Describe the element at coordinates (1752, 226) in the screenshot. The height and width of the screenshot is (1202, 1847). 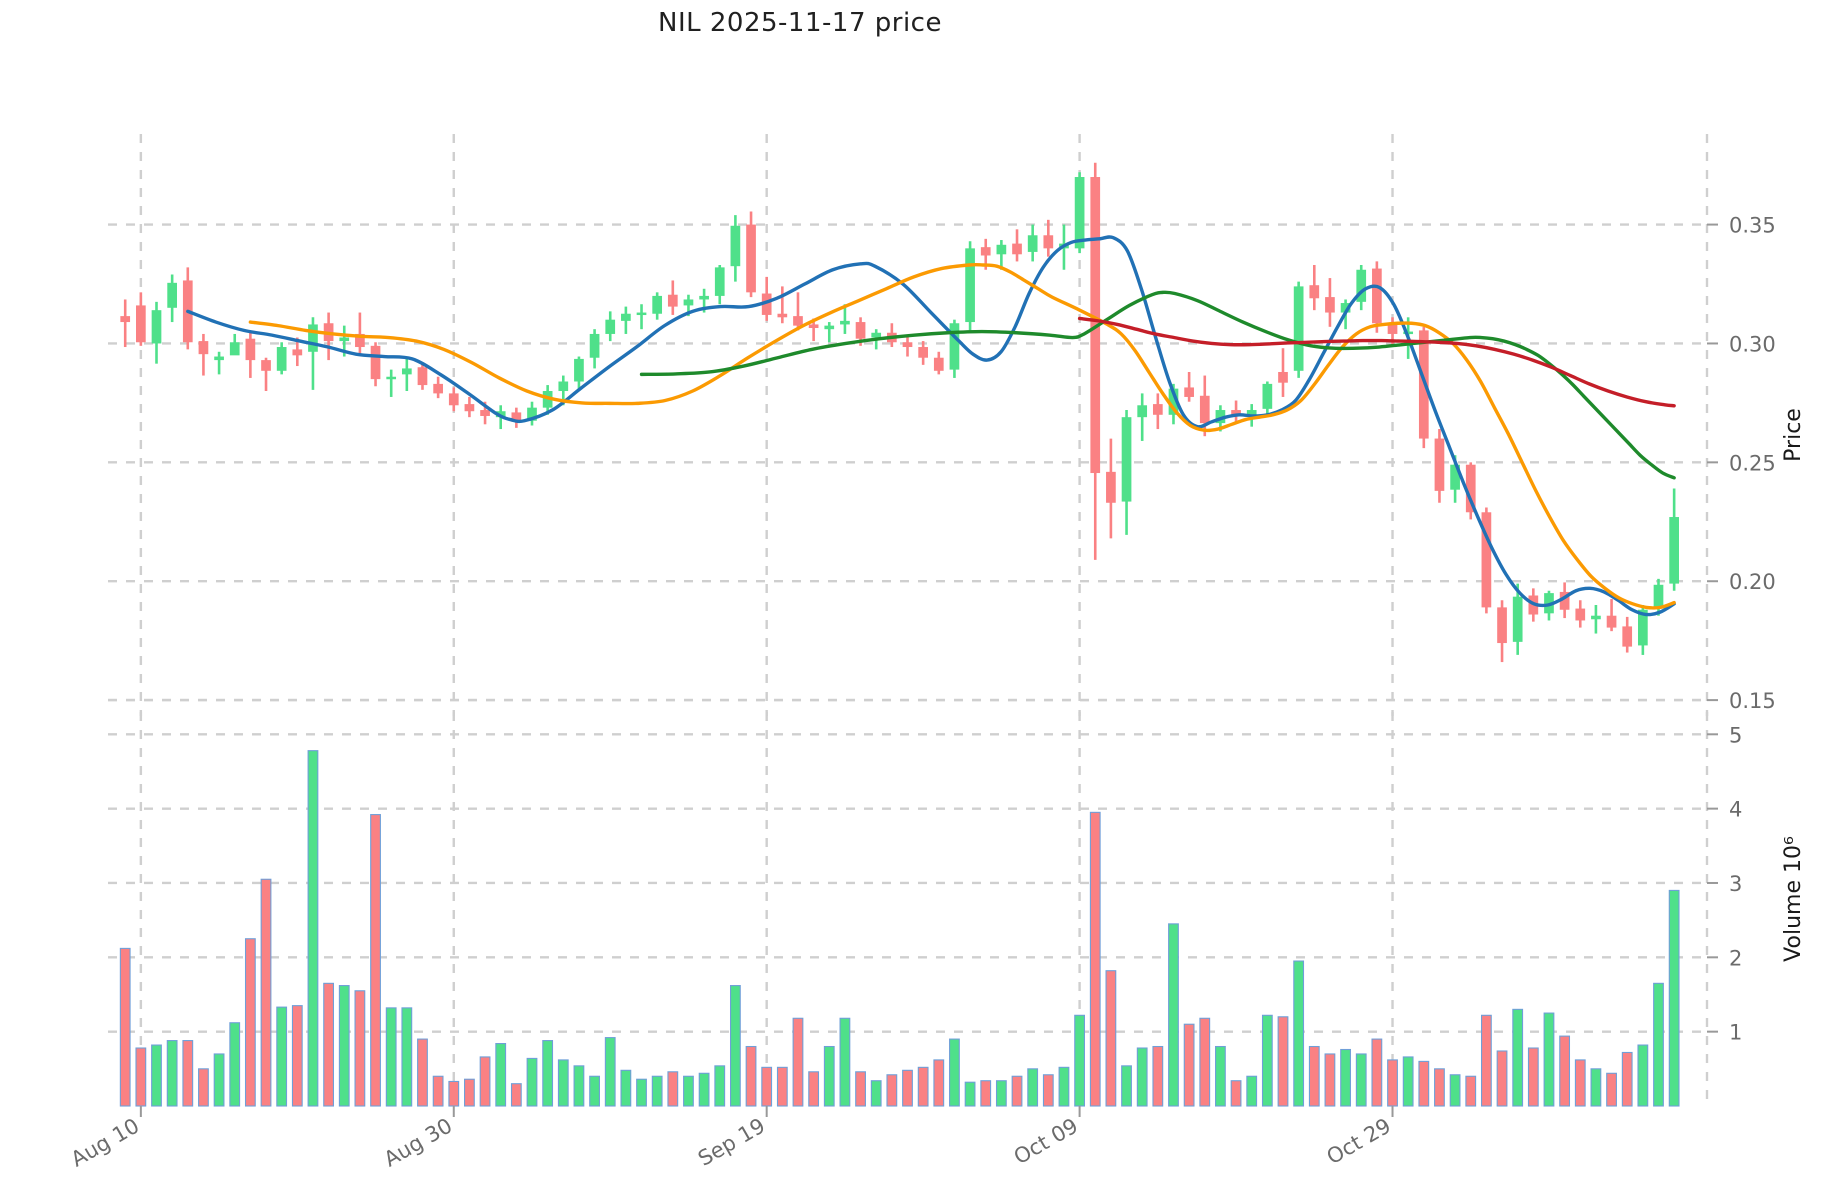
I see `price-tick-label: 0.35` at that location.